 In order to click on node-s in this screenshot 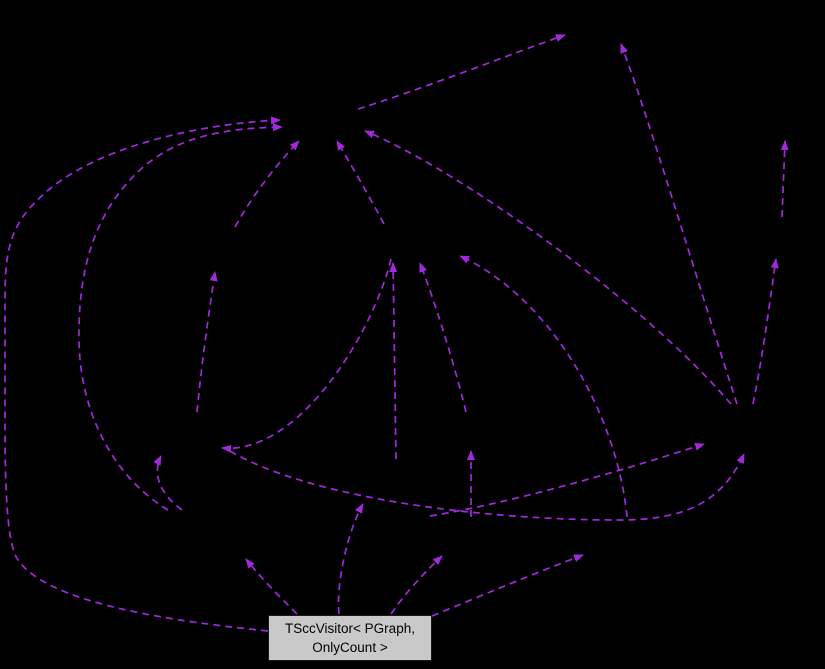, I will do `click(630, 535)`.